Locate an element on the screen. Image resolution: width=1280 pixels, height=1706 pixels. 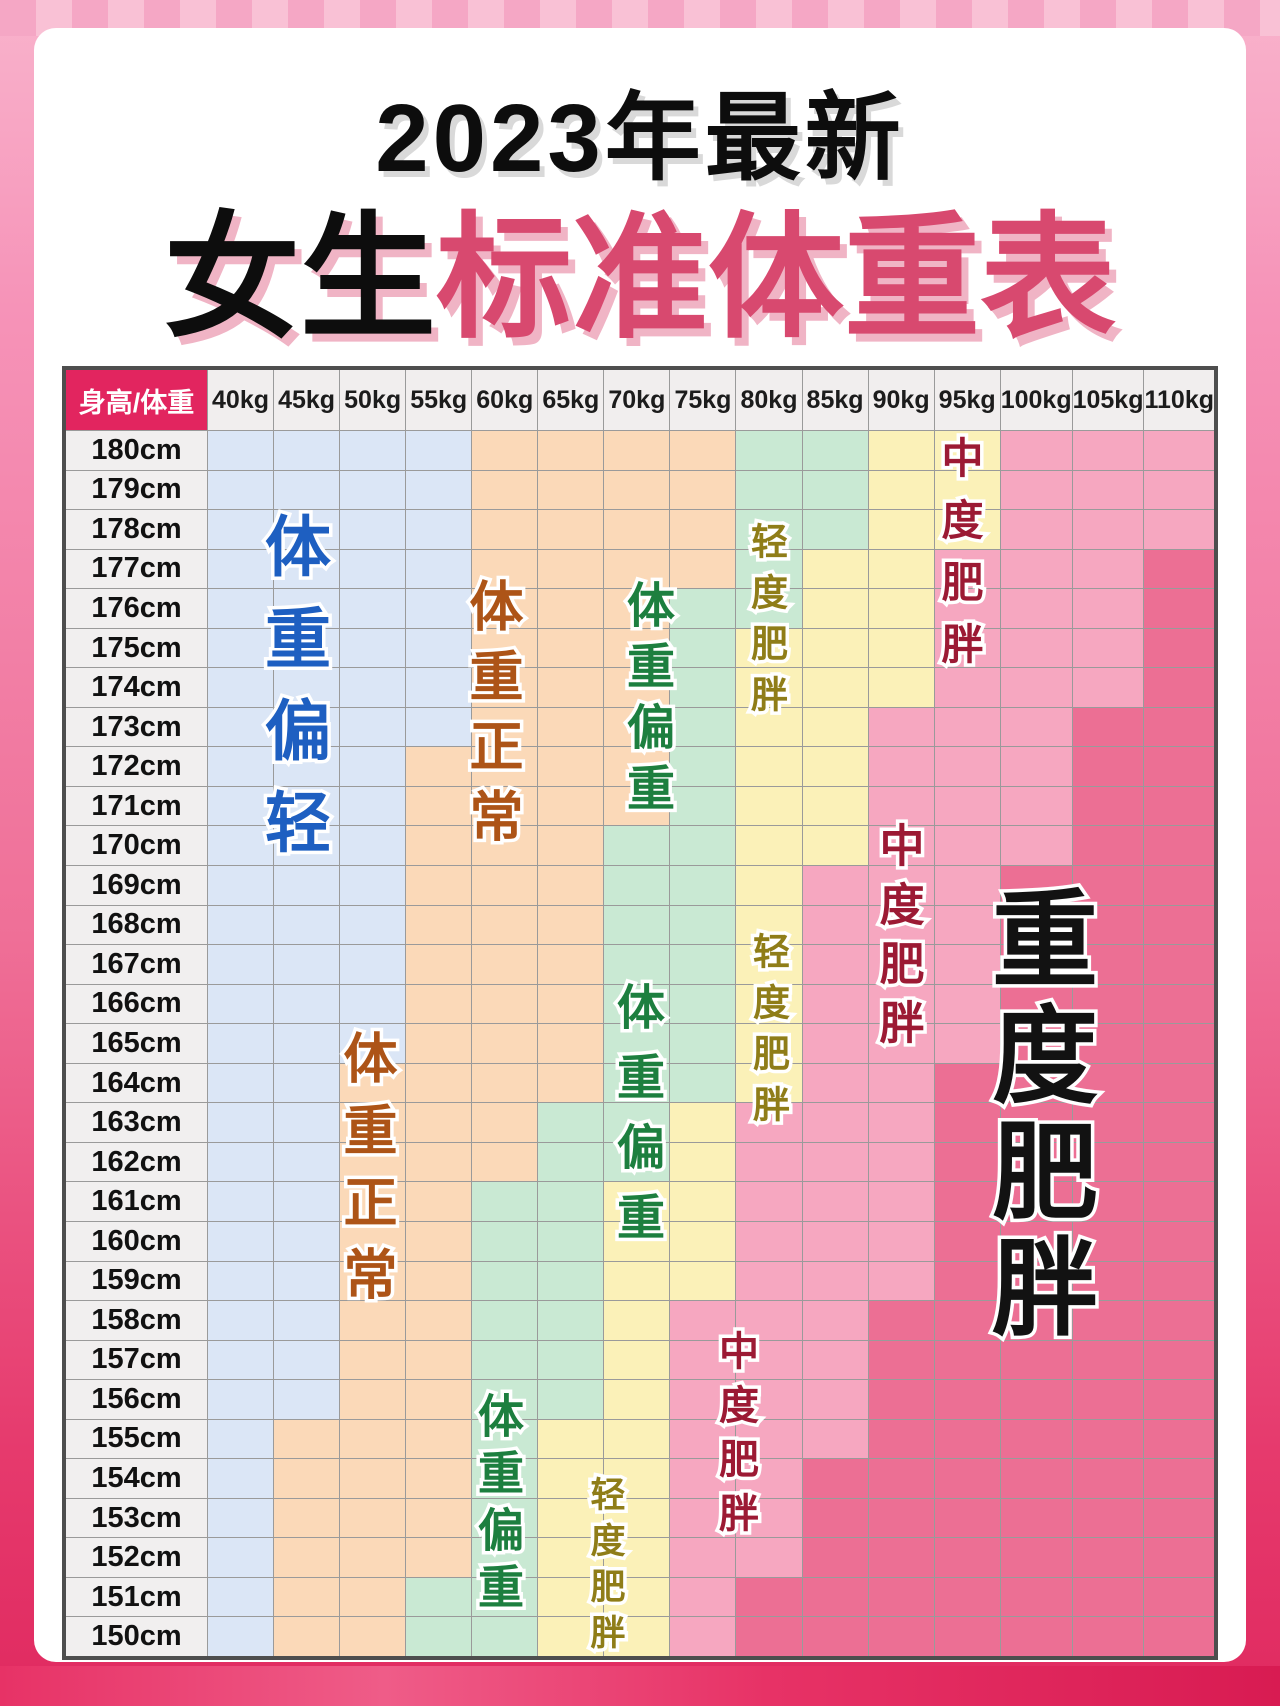
cell-171cm-80kg-mild is located at coordinates (769, 806).